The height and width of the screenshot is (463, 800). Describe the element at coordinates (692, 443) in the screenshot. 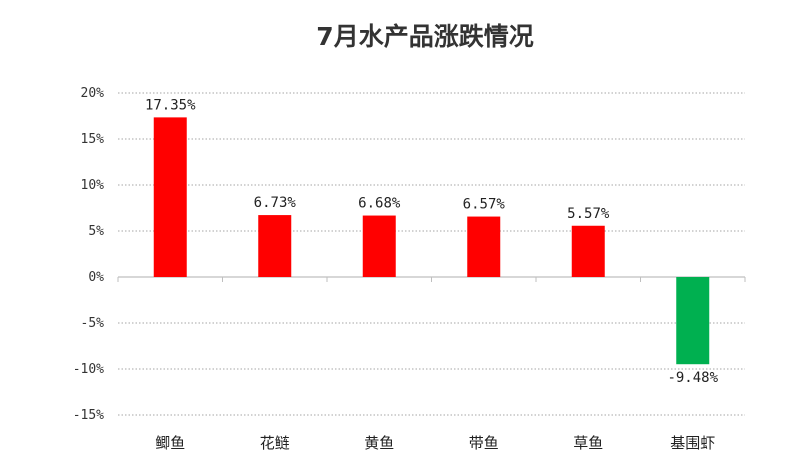

I see `x-tick-label-5: 基围虾` at that location.